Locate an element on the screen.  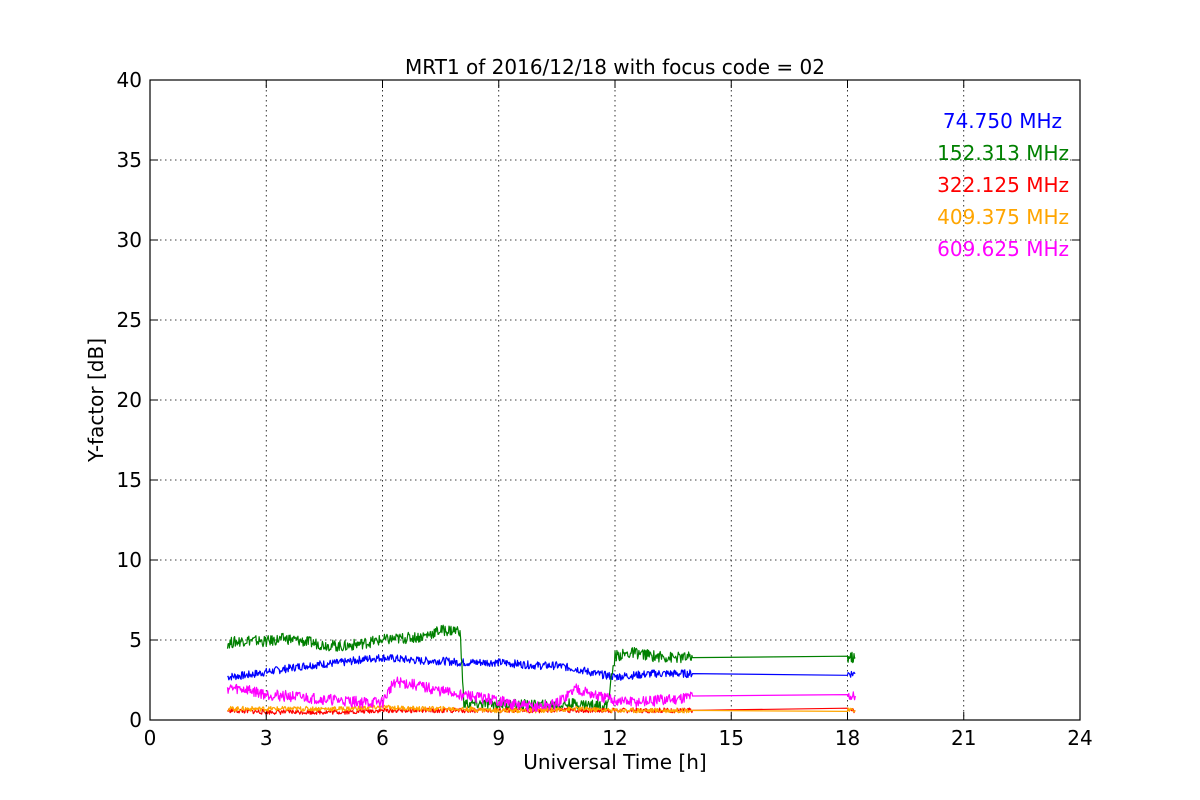
x-axis-label: Universal Time [h] is located at coordinates (614, 762).